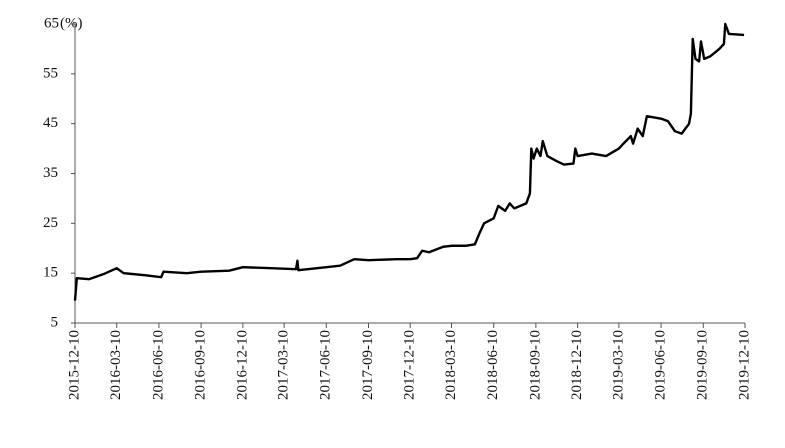 The image size is (785, 448). I want to click on x-tick-label: 2019-03-10, so click(618, 365).